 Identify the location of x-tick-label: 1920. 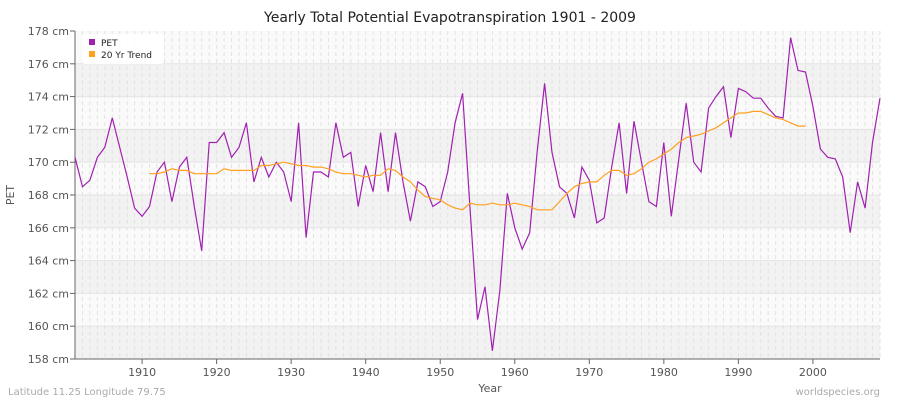
(217, 372).